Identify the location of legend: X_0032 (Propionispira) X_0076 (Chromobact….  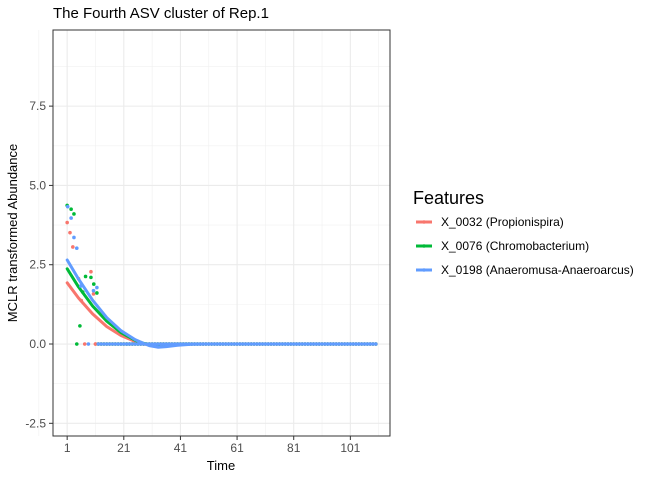
(525, 246).